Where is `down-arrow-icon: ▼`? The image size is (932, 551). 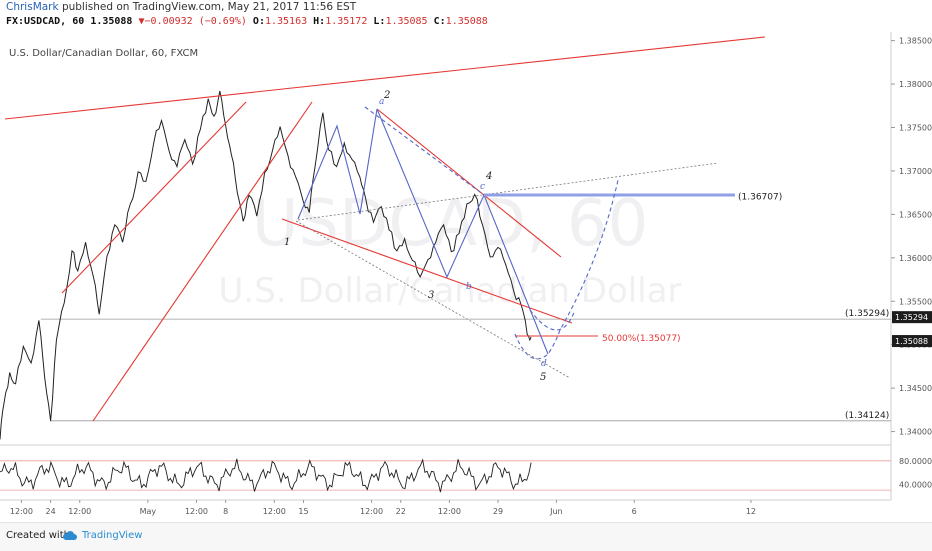 down-arrow-icon: ▼ is located at coordinates (141, 21).